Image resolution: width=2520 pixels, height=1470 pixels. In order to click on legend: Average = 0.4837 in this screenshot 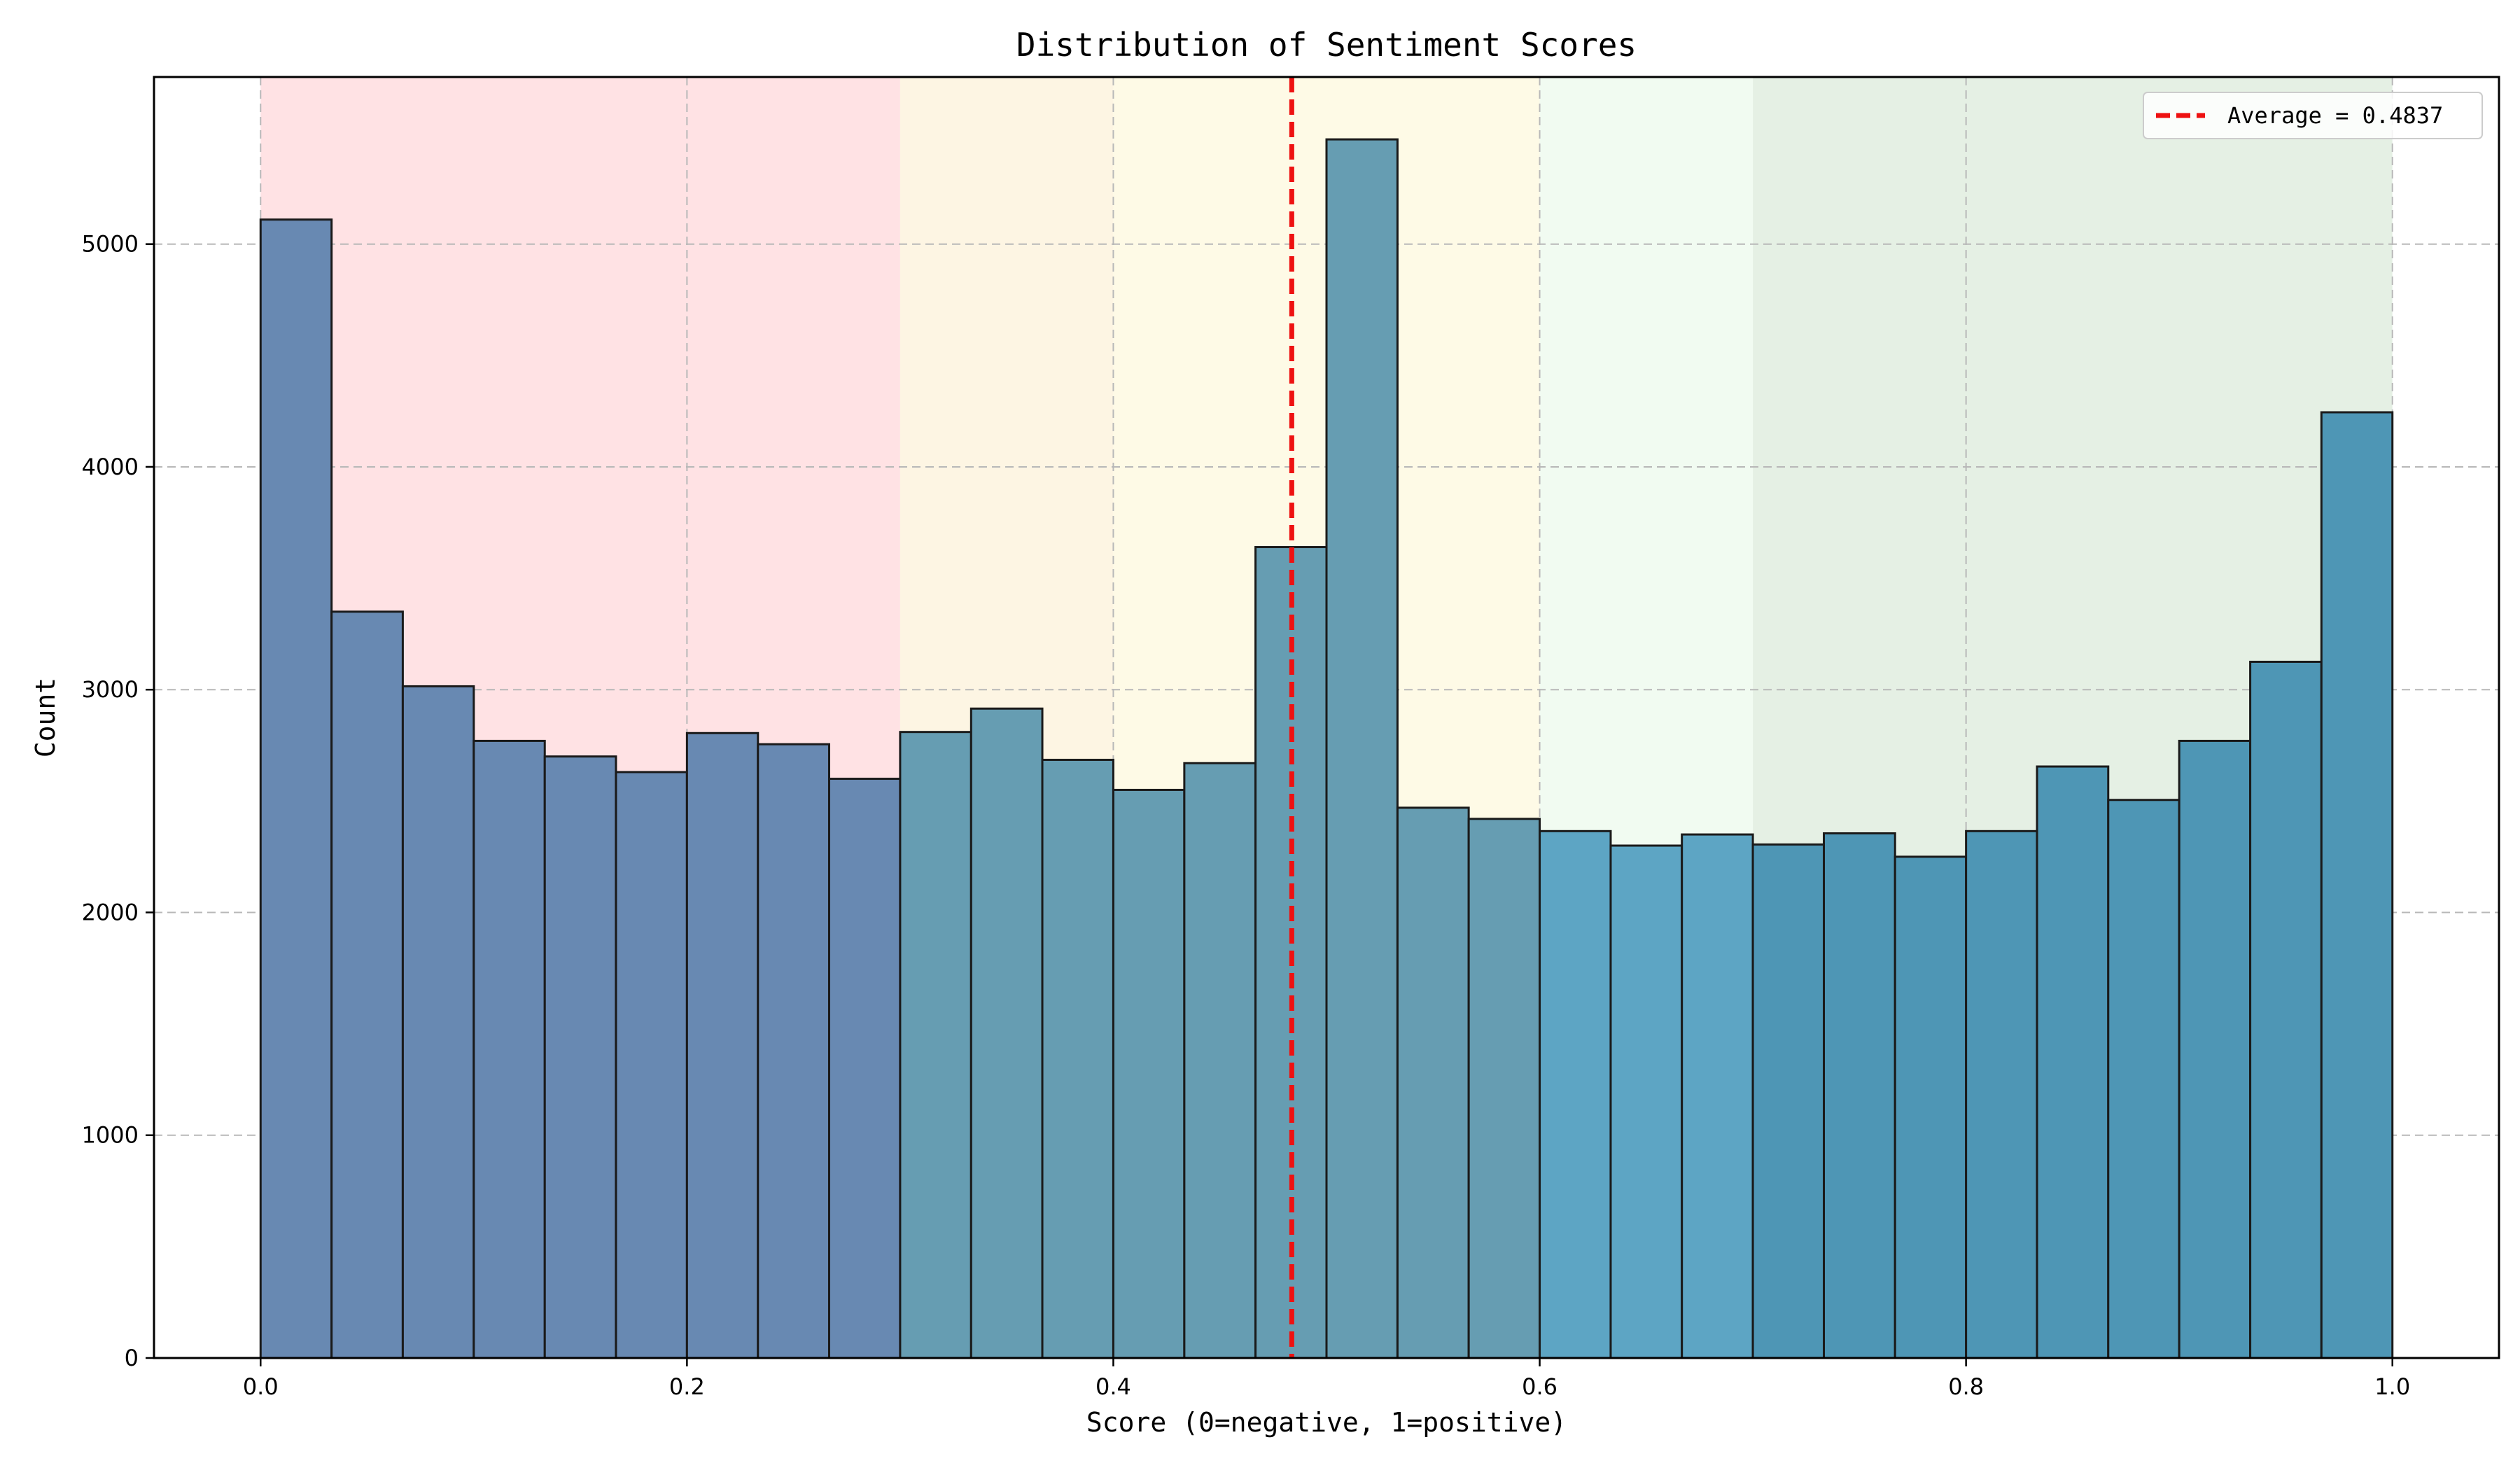, I will do `click(2313, 115)`.